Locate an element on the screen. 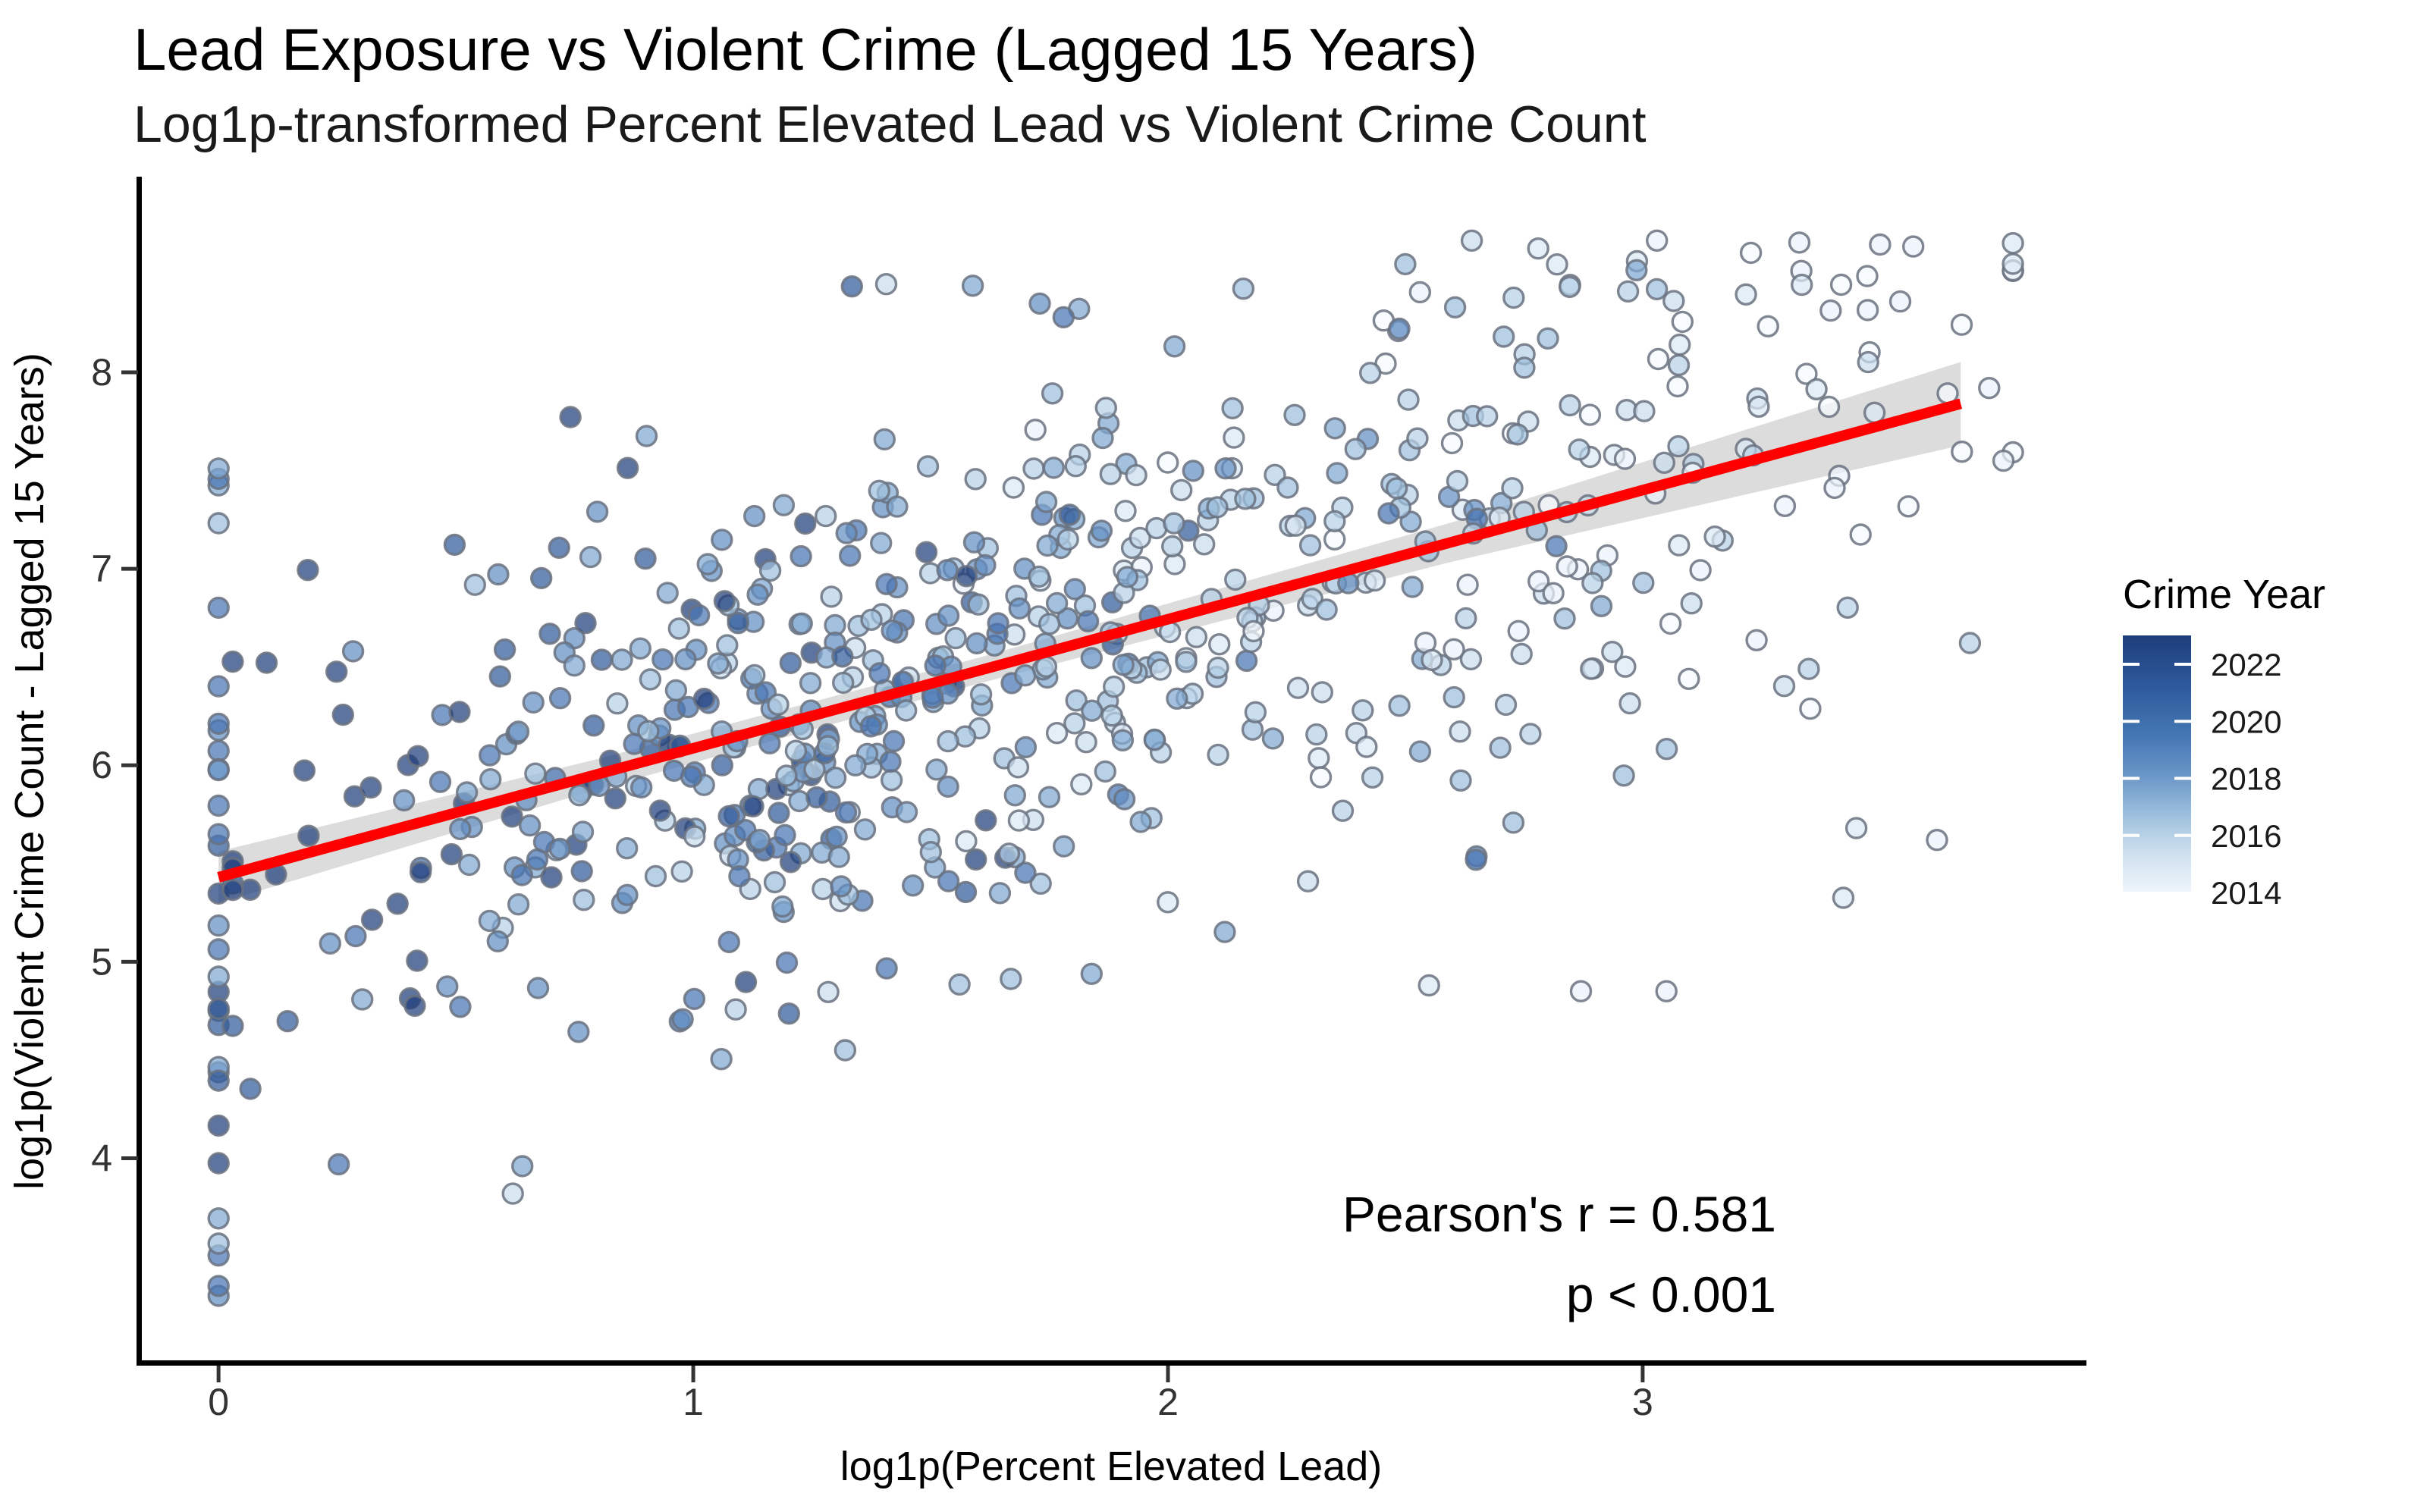 Image resolution: width=2430 pixels, height=1512 pixels. pearson-r-text: Pearson's r = 0.581 is located at coordinates (1559, 1214).